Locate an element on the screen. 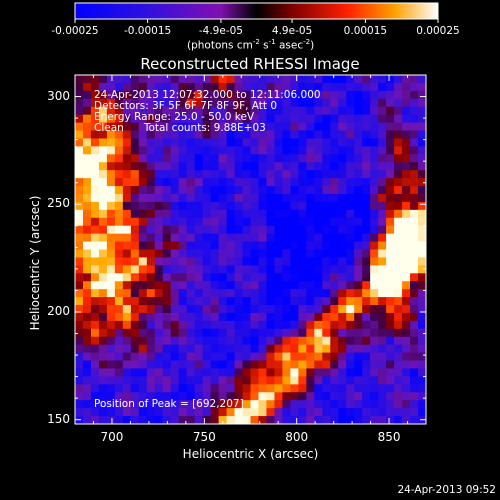 The width and height of the screenshot is (500, 500). colorbar-tick-label: -0.00025 is located at coordinates (75, 31).